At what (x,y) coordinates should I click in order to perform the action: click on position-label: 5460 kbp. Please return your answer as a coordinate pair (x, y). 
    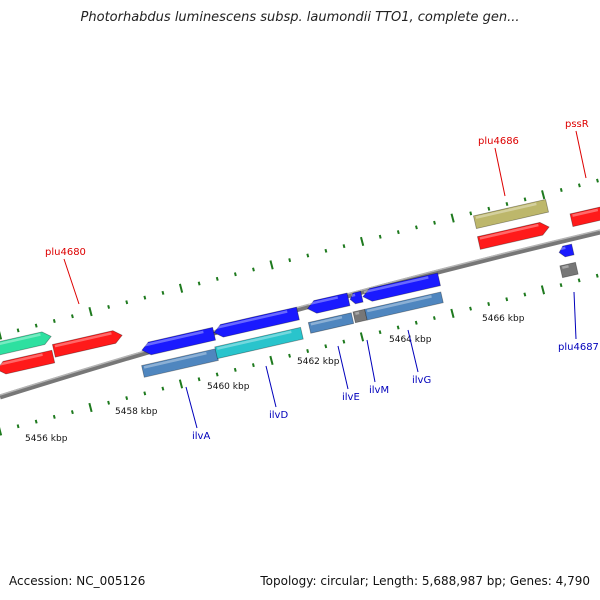
    Looking at the image, I should click on (228, 387).